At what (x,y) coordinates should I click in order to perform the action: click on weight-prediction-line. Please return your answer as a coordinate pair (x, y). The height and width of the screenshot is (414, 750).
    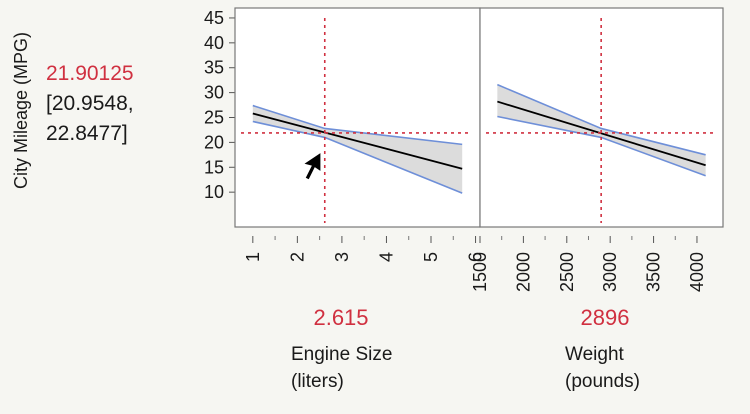
    Looking at the image, I should click on (601, 133).